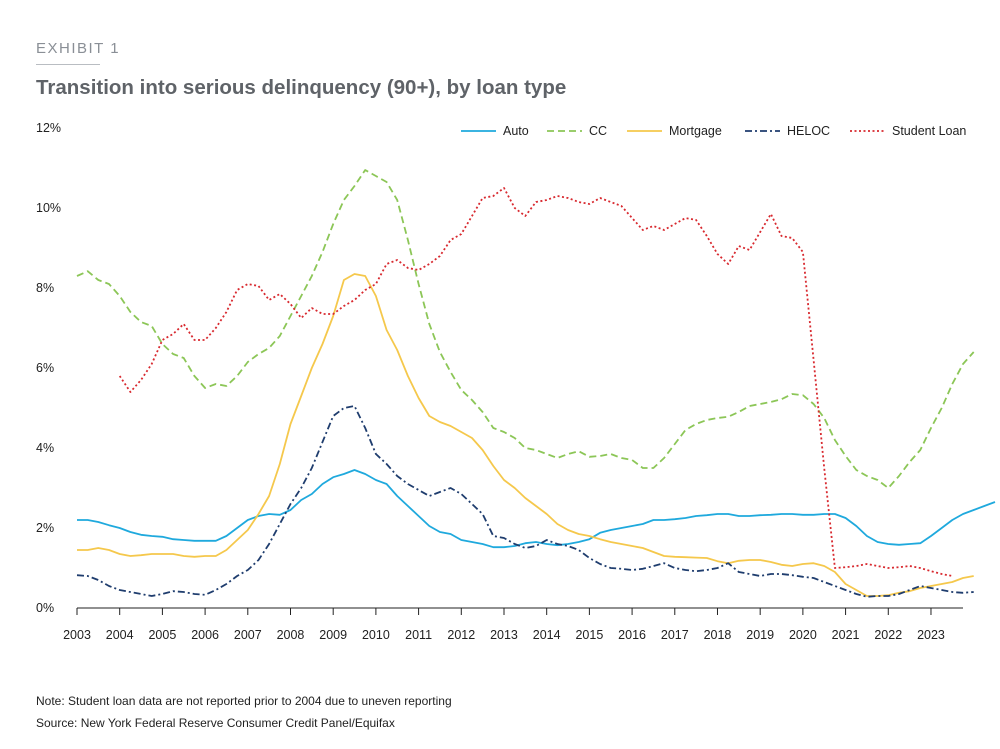 This screenshot has width=1000, height=749. What do you see at coordinates (291, 635) in the screenshot?
I see `x-tick-label: 2008` at bounding box center [291, 635].